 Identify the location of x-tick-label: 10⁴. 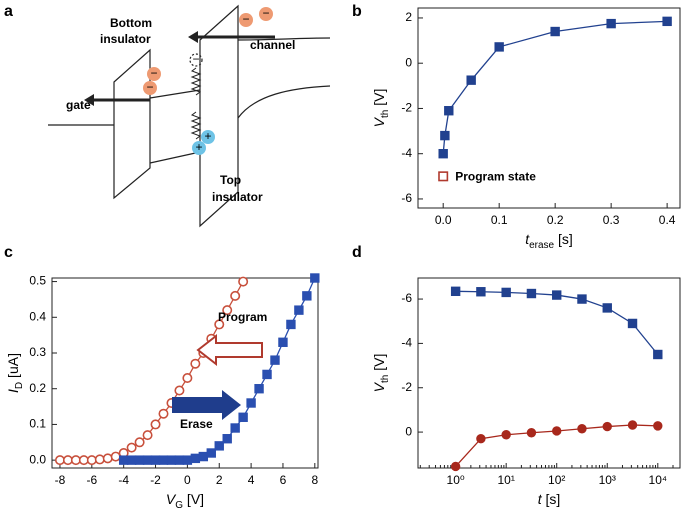
(658, 480).